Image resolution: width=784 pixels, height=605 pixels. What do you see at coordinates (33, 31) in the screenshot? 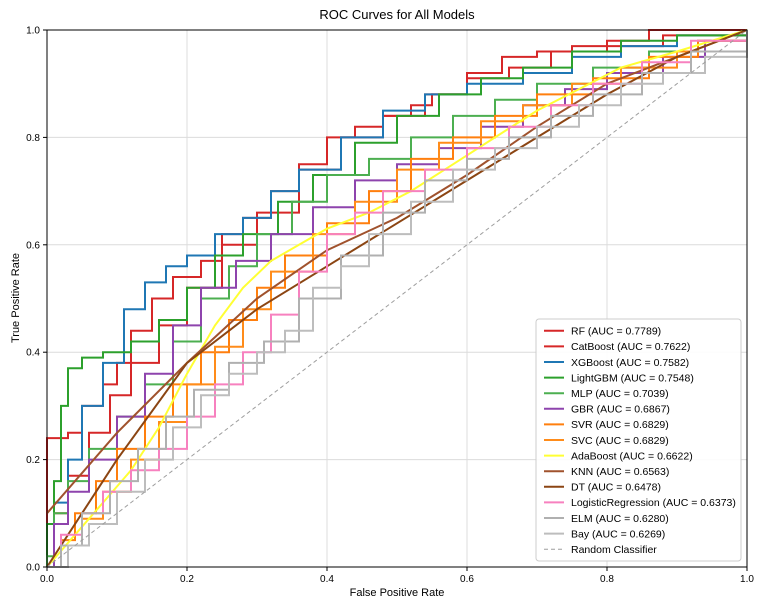
I see `y-tick-label: 1.0` at bounding box center [33, 31].